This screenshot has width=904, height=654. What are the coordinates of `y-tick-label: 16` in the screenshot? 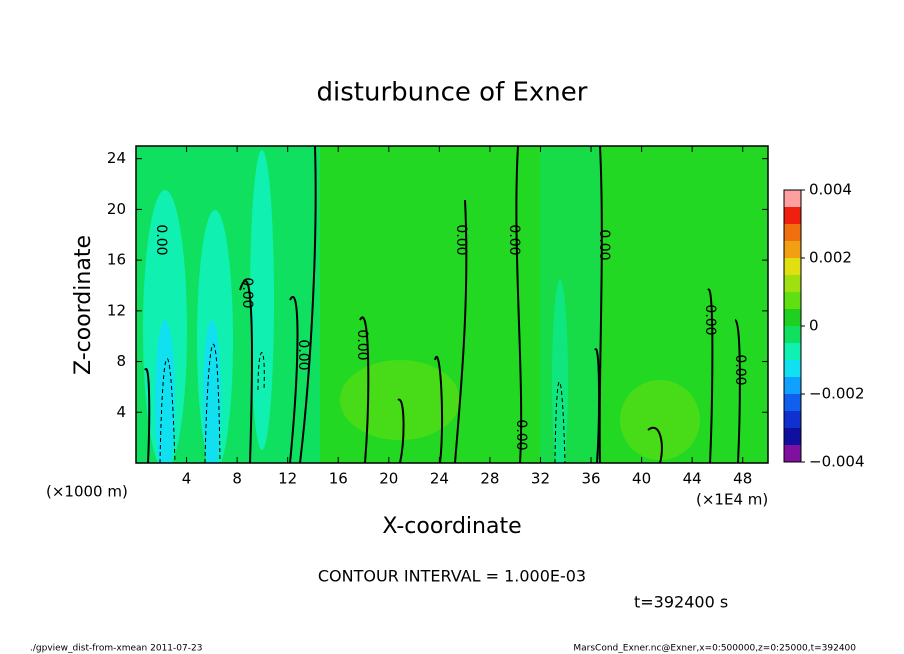 It's located at (116, 260).